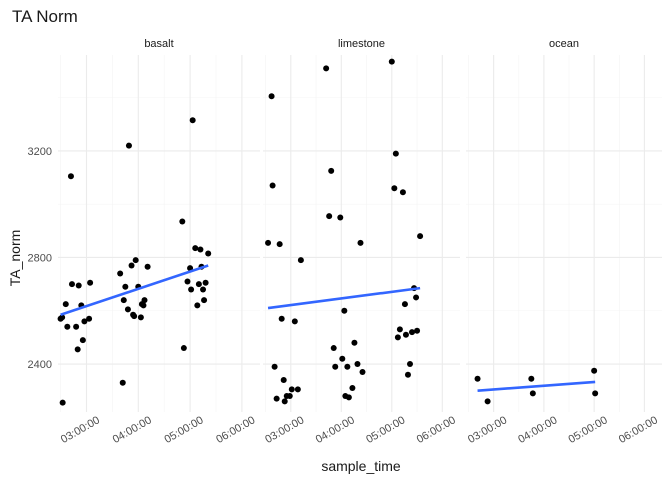 This screenshot has height=480, width=672. I want to click on y-axis: 2400 2800 3200, so click(40, 258).